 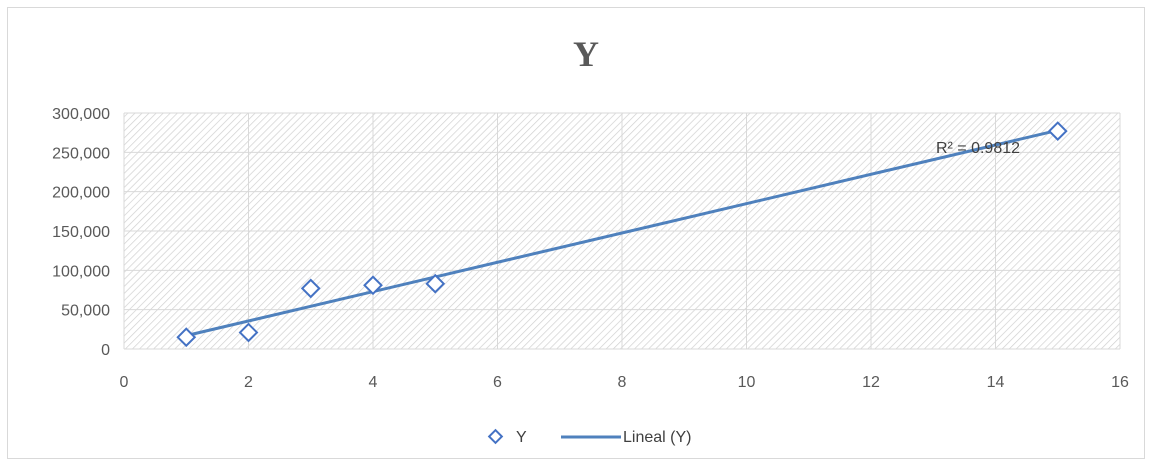 I want to click on y-tick-label: 250,000, so click(x=81, y=153).